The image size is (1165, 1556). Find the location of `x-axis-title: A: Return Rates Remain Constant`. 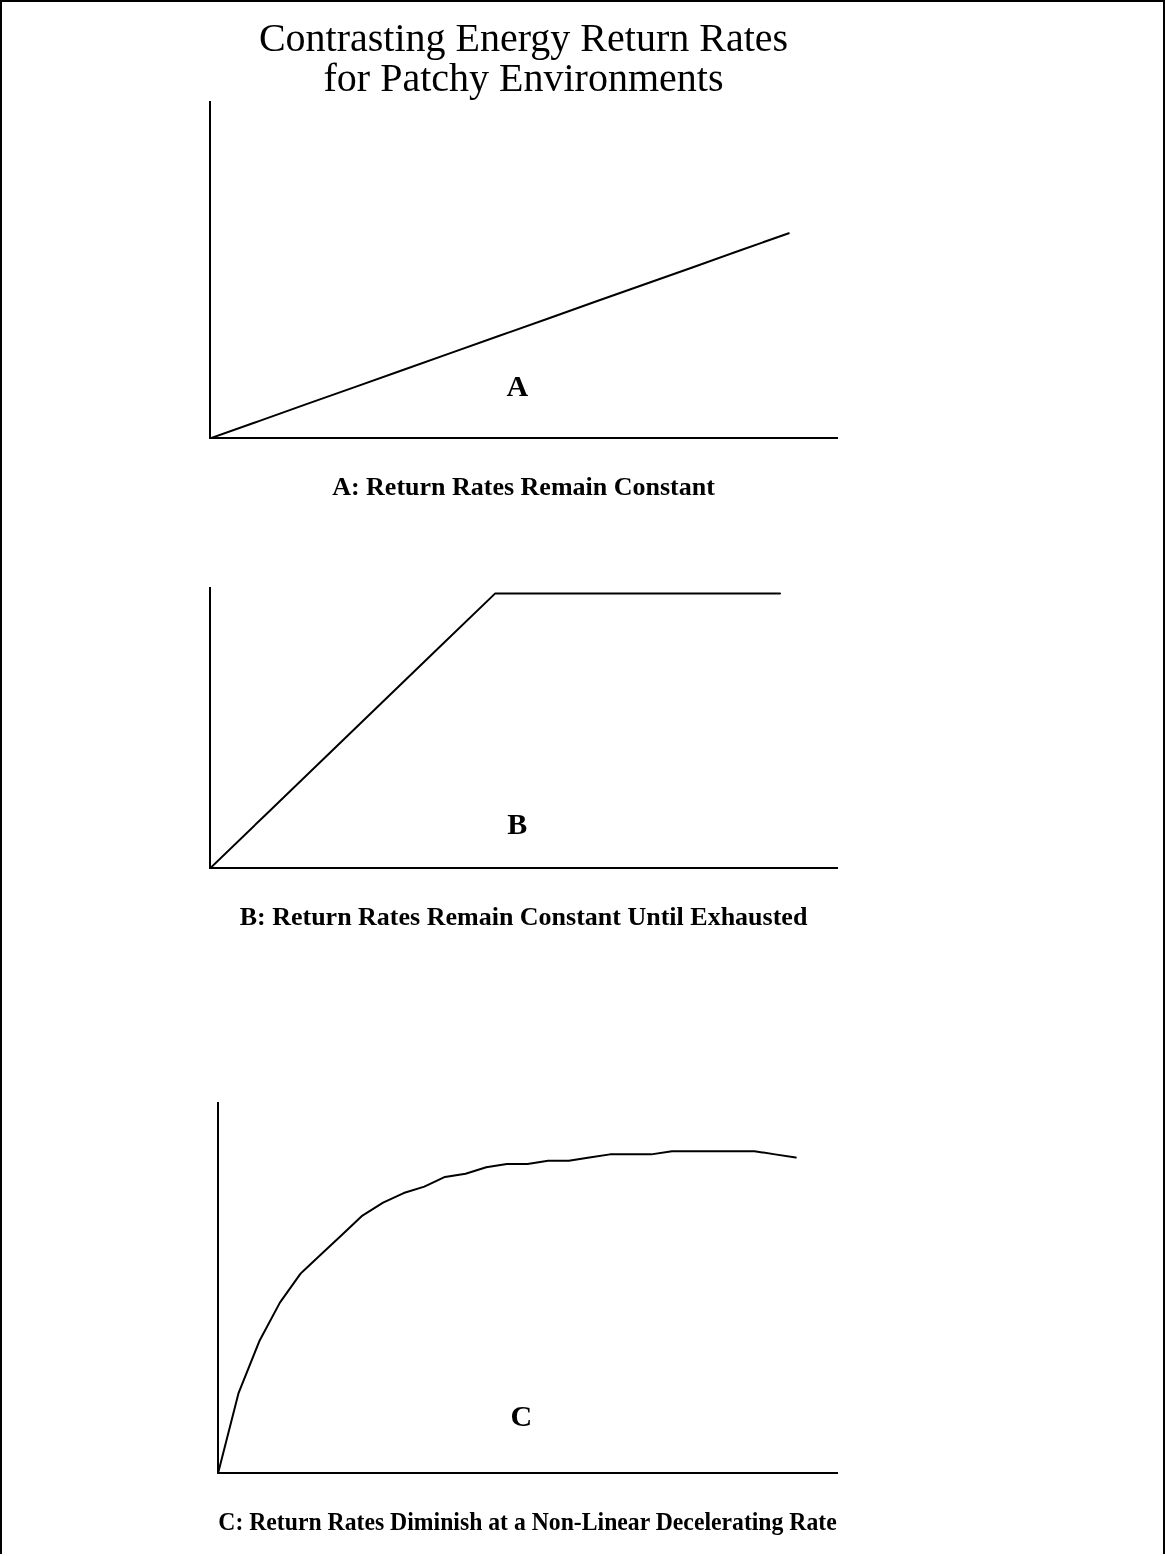

x-axis-title: A: Return Rates Remain Constant is located at coordinates (524, 487).